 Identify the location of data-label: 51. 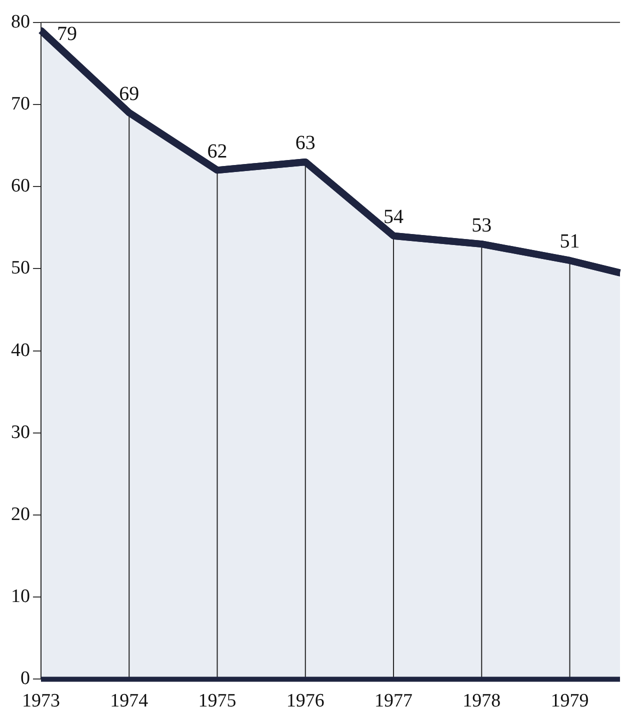
(570, 241).